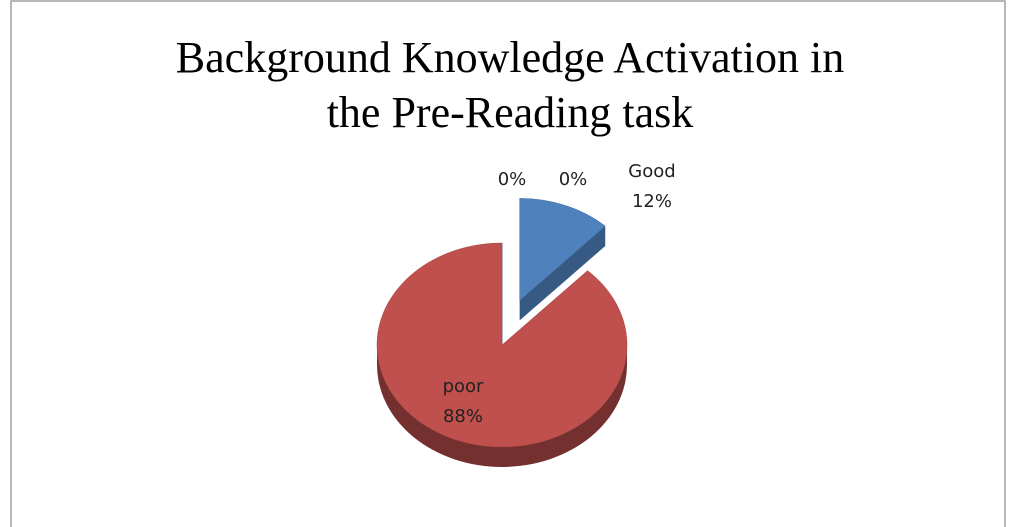  I want to click on category-label: poor, so click(463, 386).